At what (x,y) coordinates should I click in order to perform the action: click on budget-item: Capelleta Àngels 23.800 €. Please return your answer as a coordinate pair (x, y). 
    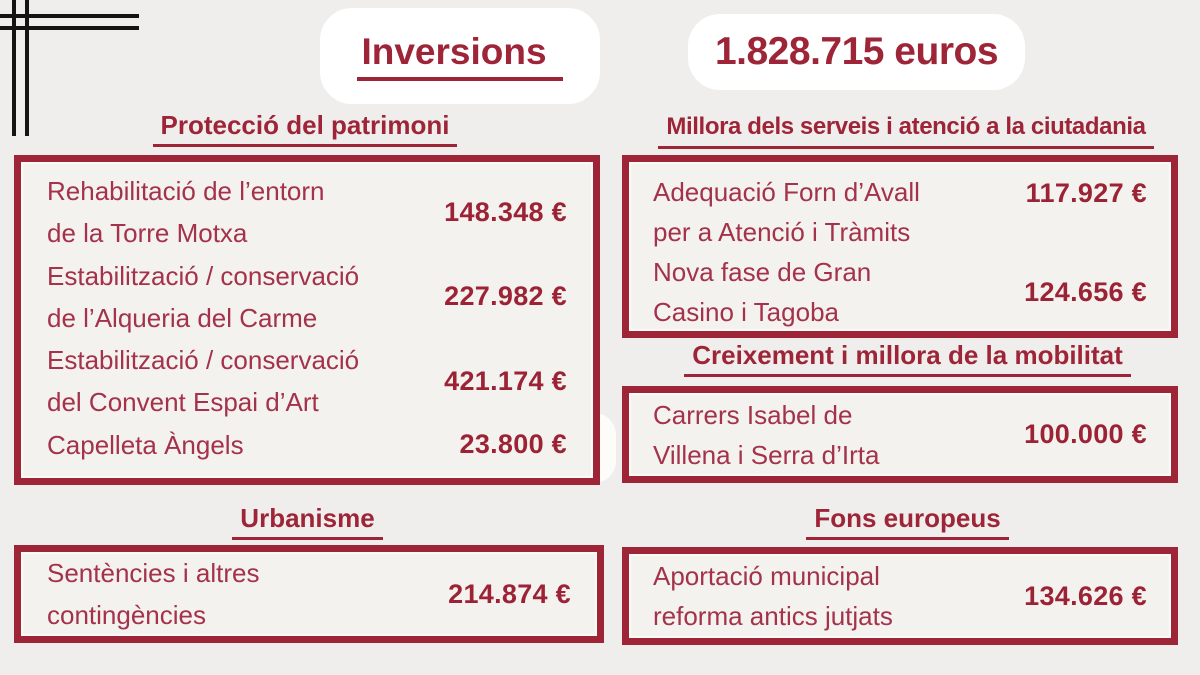
    Looking at the image, I should click on (307, 445).